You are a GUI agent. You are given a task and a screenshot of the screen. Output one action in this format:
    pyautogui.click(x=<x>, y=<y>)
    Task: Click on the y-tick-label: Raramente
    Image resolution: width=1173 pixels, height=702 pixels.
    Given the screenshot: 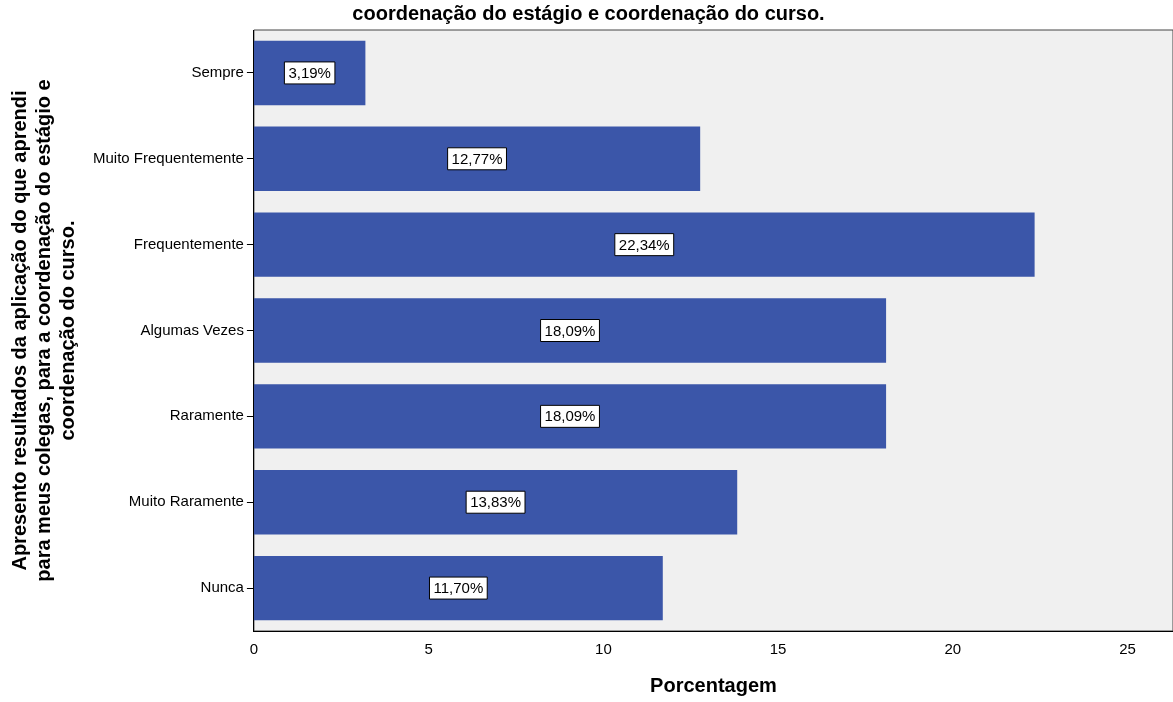 What is the action you would take?
    pyautogui.click(x=206, y=415)
    